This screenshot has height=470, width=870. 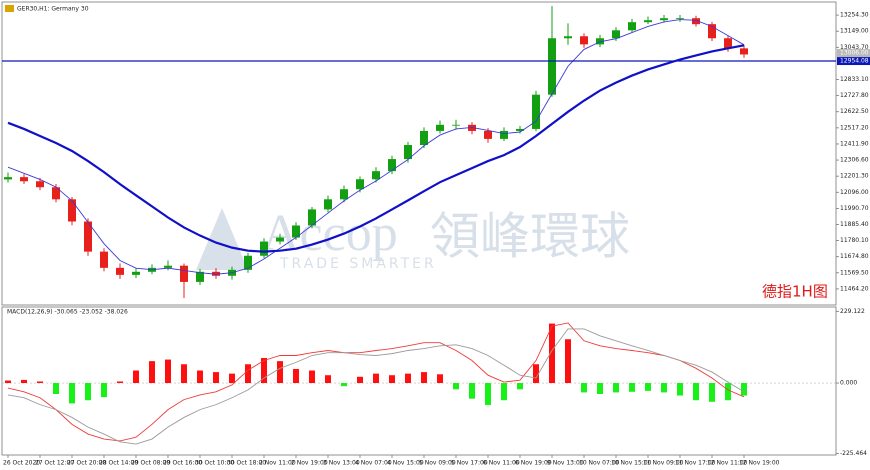 I want to click on x-tick-label: 29 Oct 16:00, so click(x=182, y=463).